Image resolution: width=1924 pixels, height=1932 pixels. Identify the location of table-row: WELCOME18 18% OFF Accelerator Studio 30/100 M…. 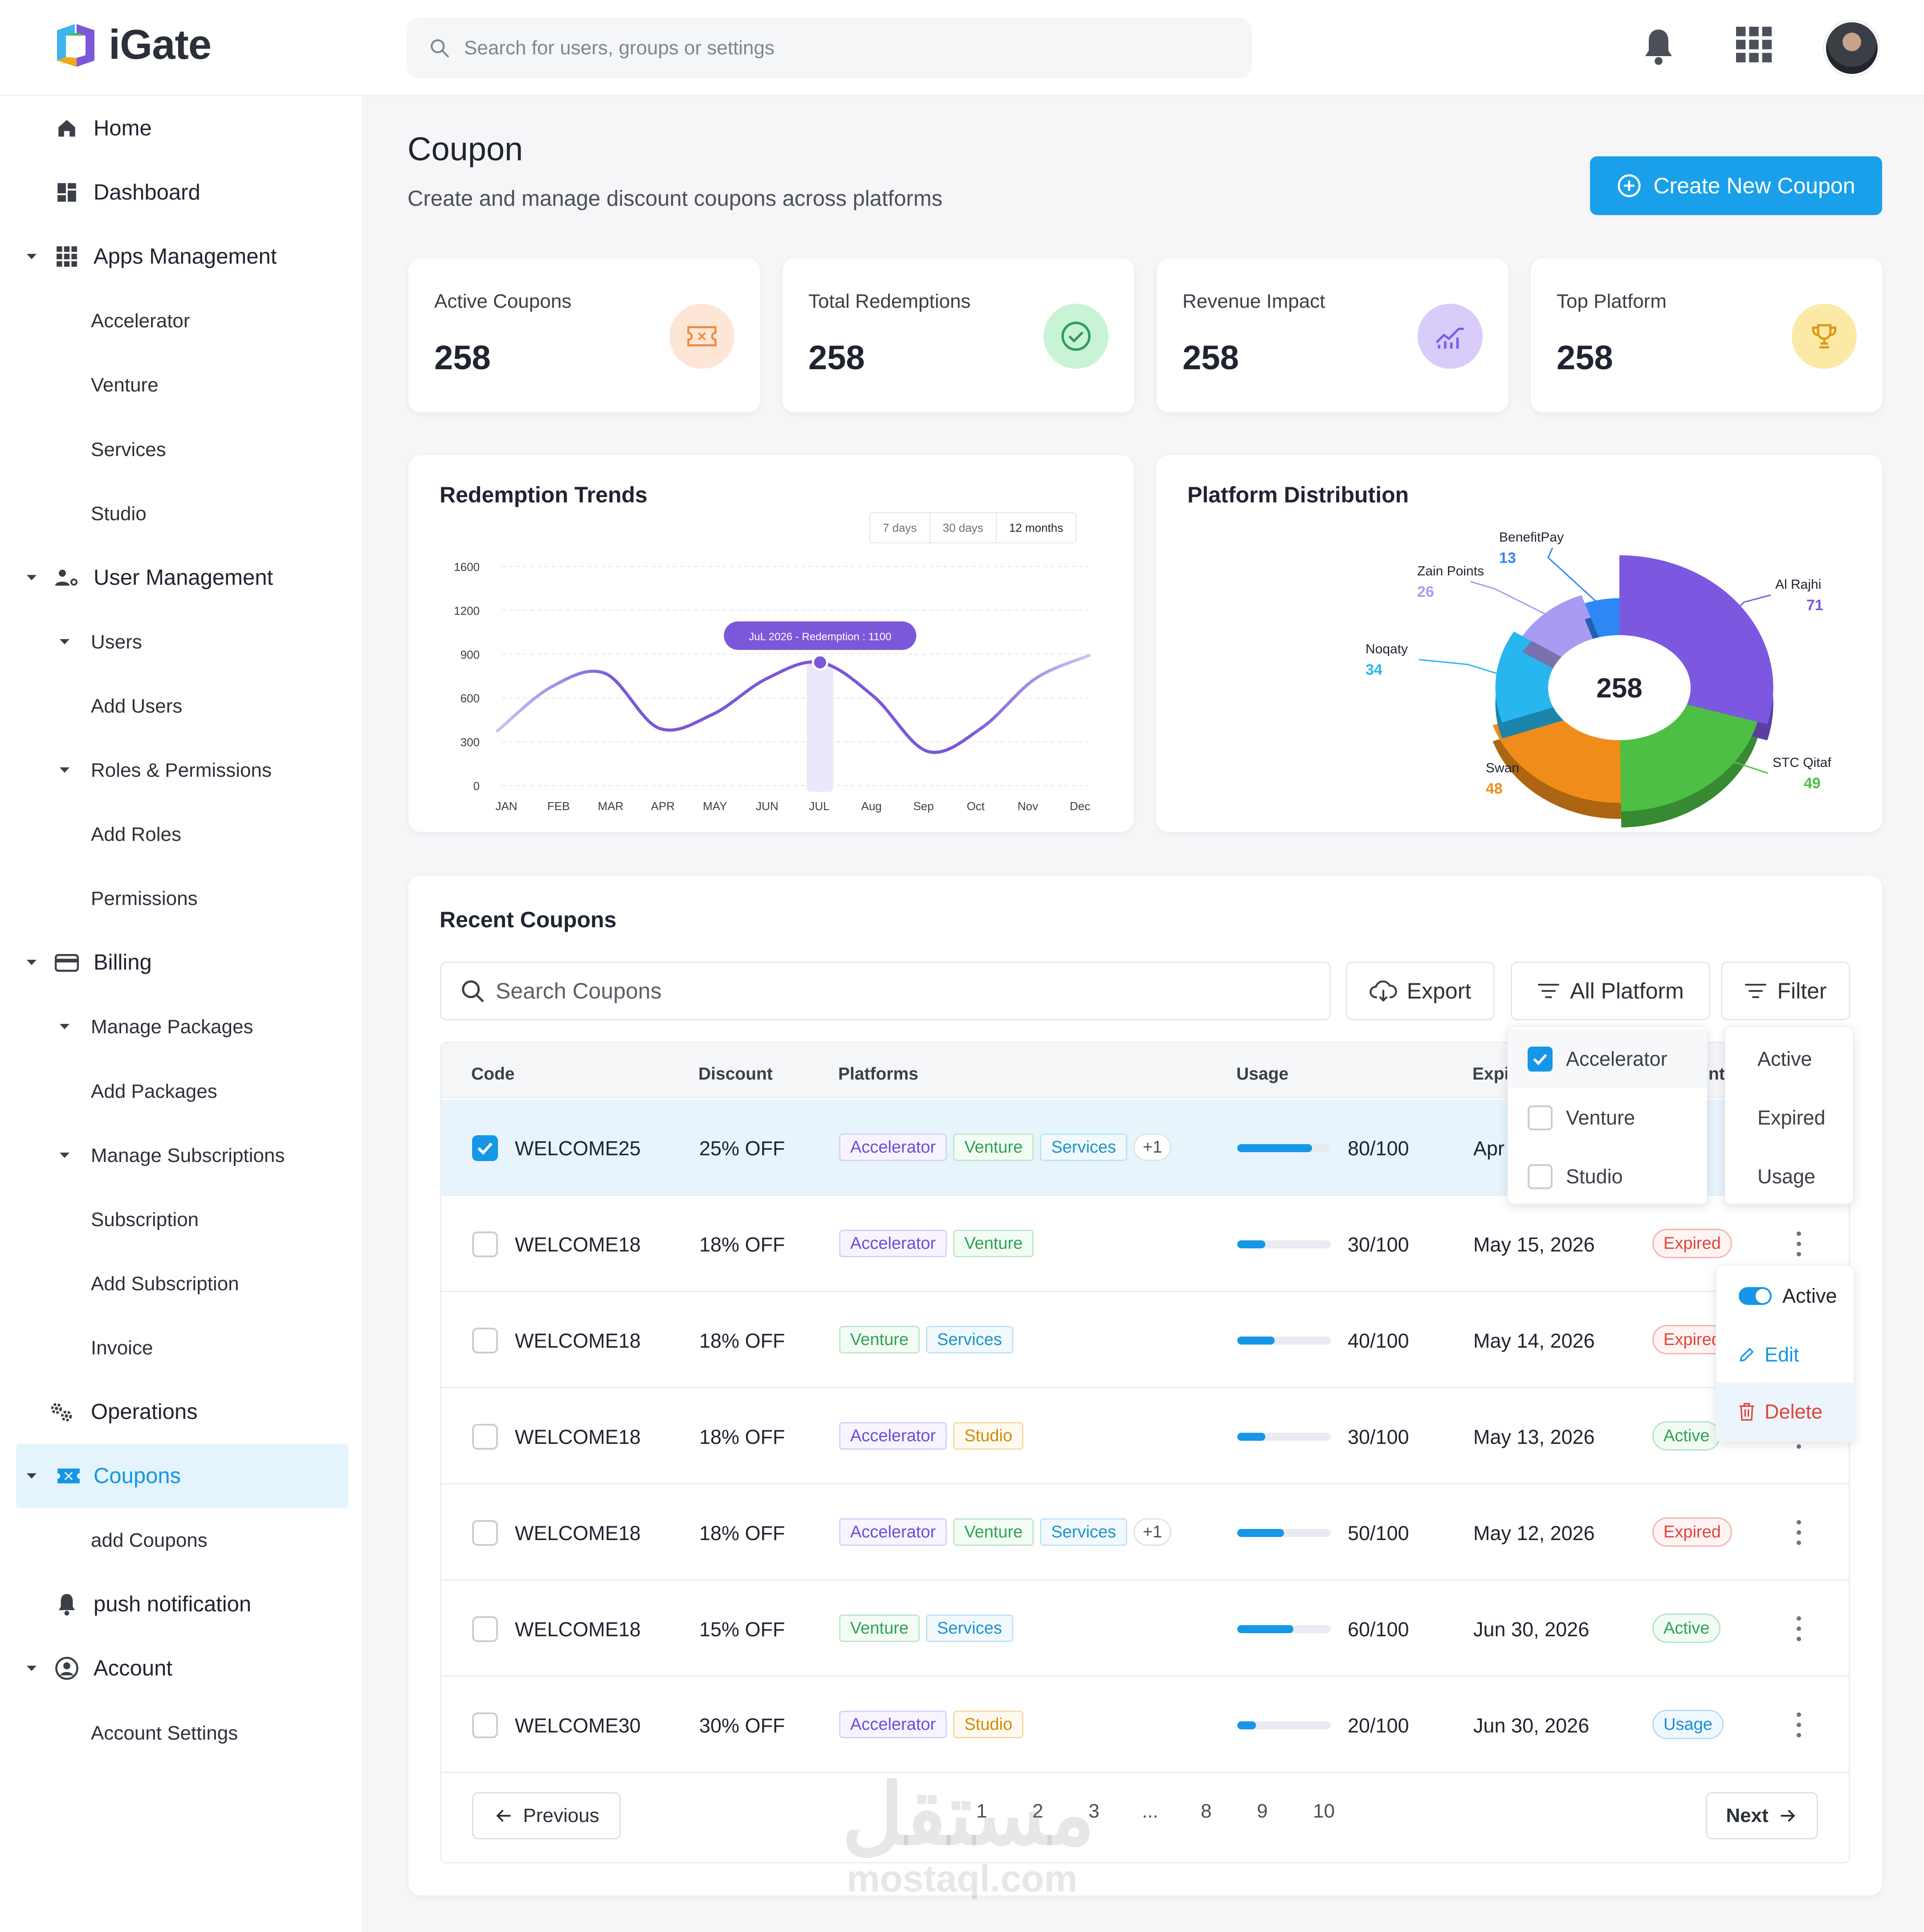
(1145, 1436).